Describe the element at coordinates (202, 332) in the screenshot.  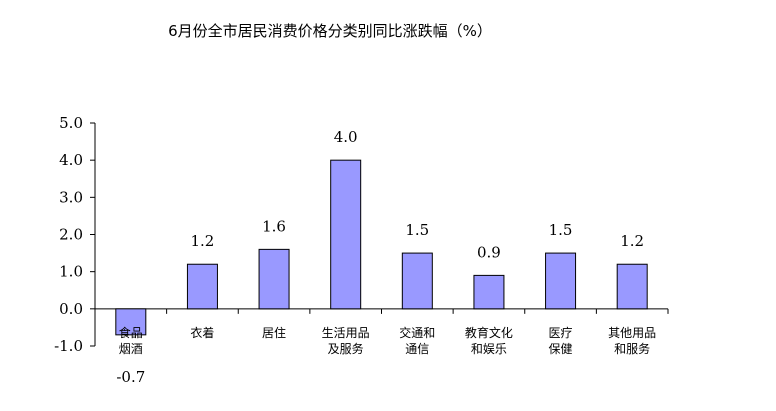
I see `category-label: 衣着` at that location.